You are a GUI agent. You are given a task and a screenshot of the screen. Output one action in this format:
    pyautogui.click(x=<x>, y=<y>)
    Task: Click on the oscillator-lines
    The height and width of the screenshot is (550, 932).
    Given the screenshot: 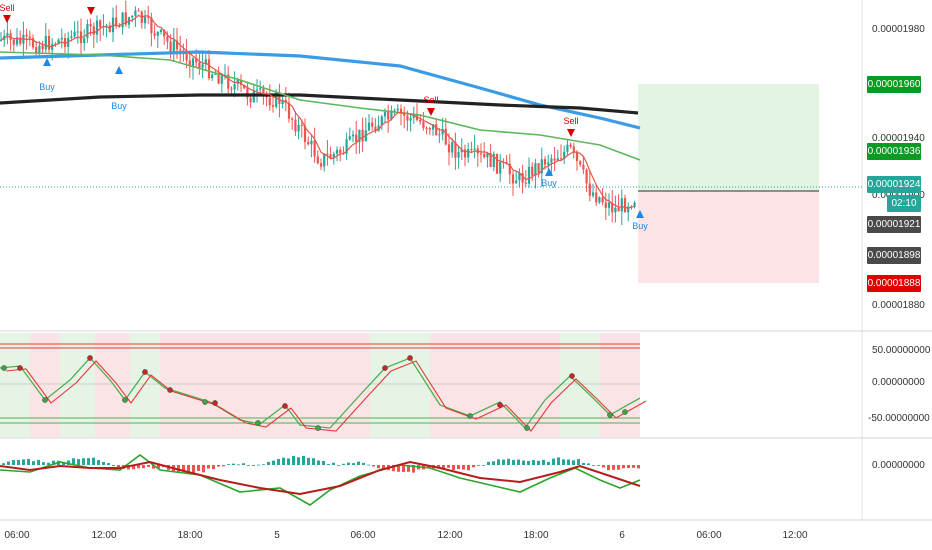 What is the action you would take?
    pyautogui.click(x=323, y=394)
    